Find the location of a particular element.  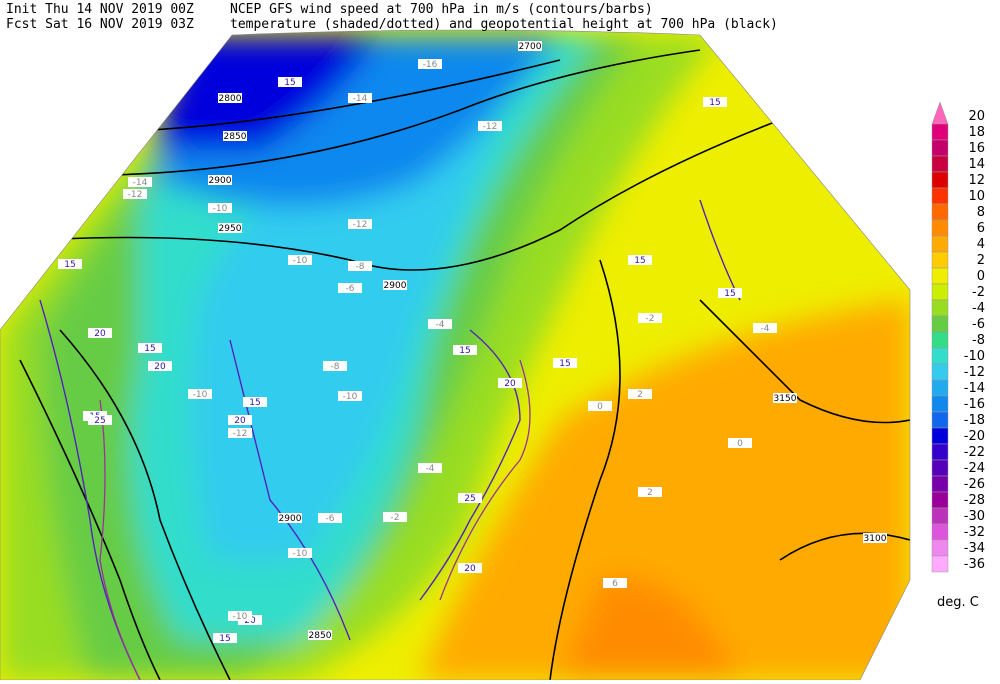

colorbar-label: -6 is located at coordinates (978, 324).